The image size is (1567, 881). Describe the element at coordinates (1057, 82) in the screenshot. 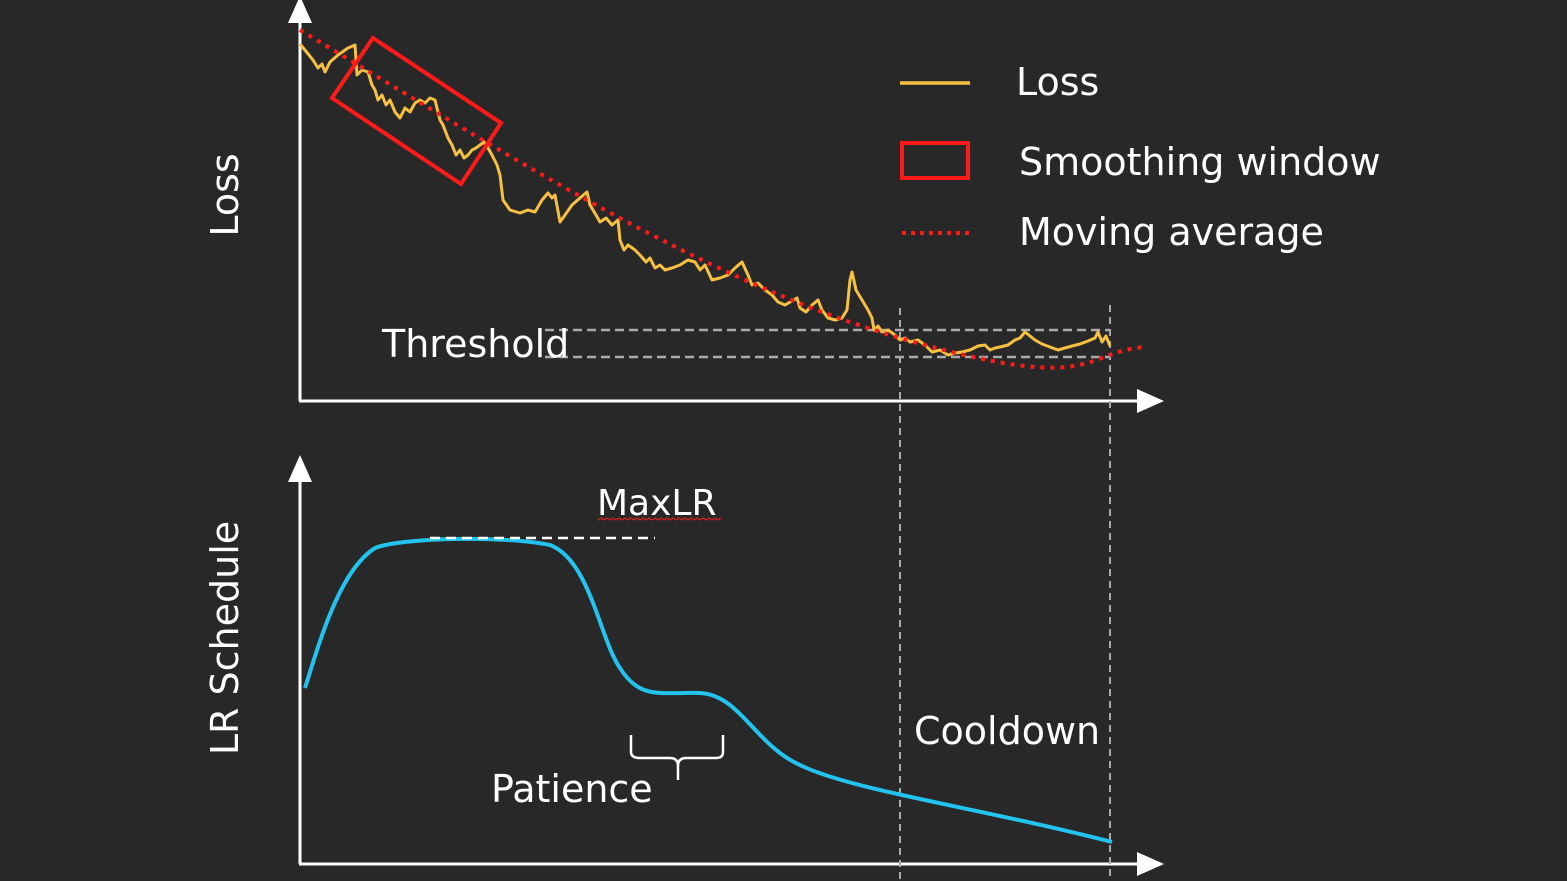

I see `legend-loss-label: Loss` at that location.